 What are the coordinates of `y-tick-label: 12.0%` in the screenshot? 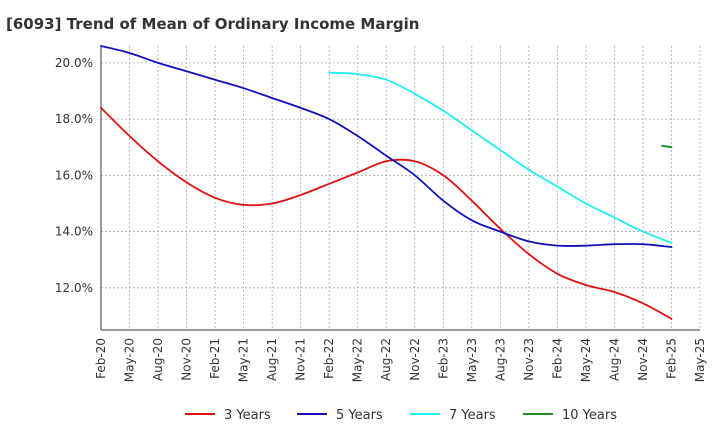 It's located at (74, 288).